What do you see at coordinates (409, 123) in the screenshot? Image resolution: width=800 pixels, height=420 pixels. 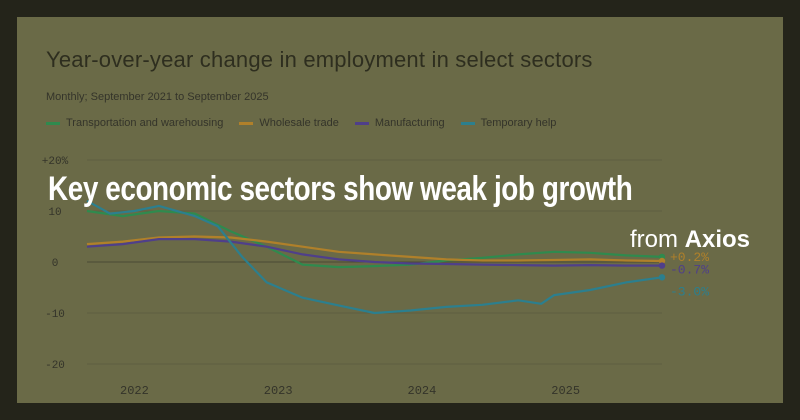 I see `legend-label-manufacturing: Manufacturing` at bounding box center [409, 123].